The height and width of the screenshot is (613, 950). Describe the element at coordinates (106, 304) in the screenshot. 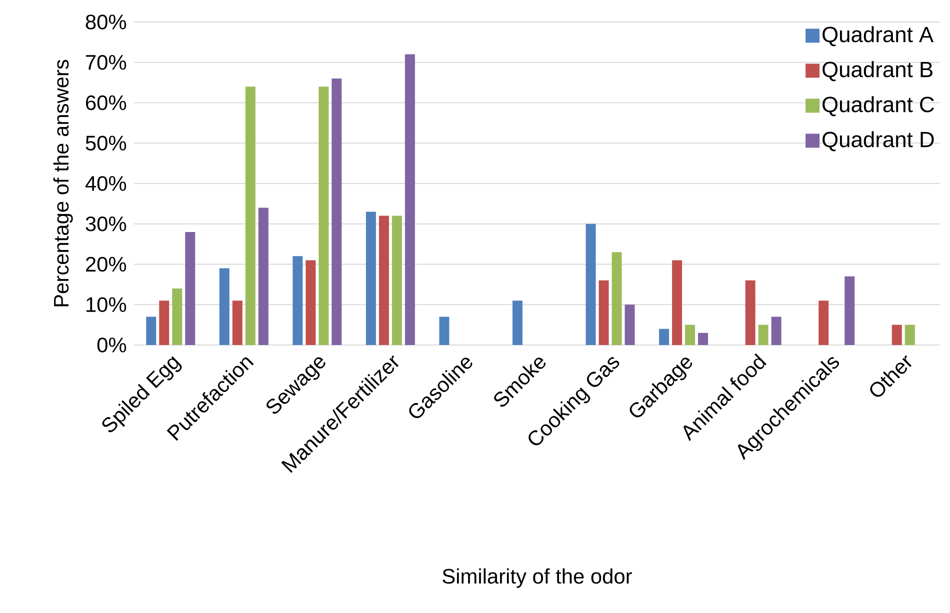

I see `y-tick-label: 10%` at that location.